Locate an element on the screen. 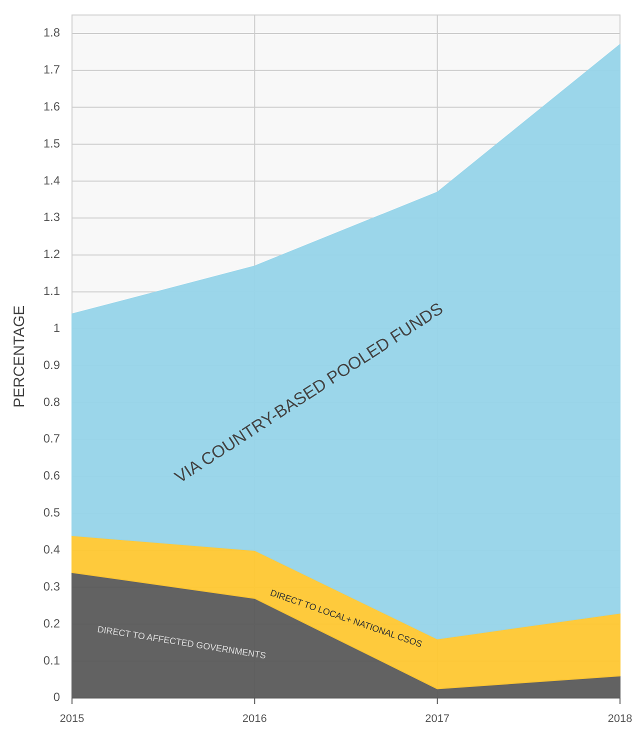  y-tick-label: 0.2 is located at coordinates (51, 623).